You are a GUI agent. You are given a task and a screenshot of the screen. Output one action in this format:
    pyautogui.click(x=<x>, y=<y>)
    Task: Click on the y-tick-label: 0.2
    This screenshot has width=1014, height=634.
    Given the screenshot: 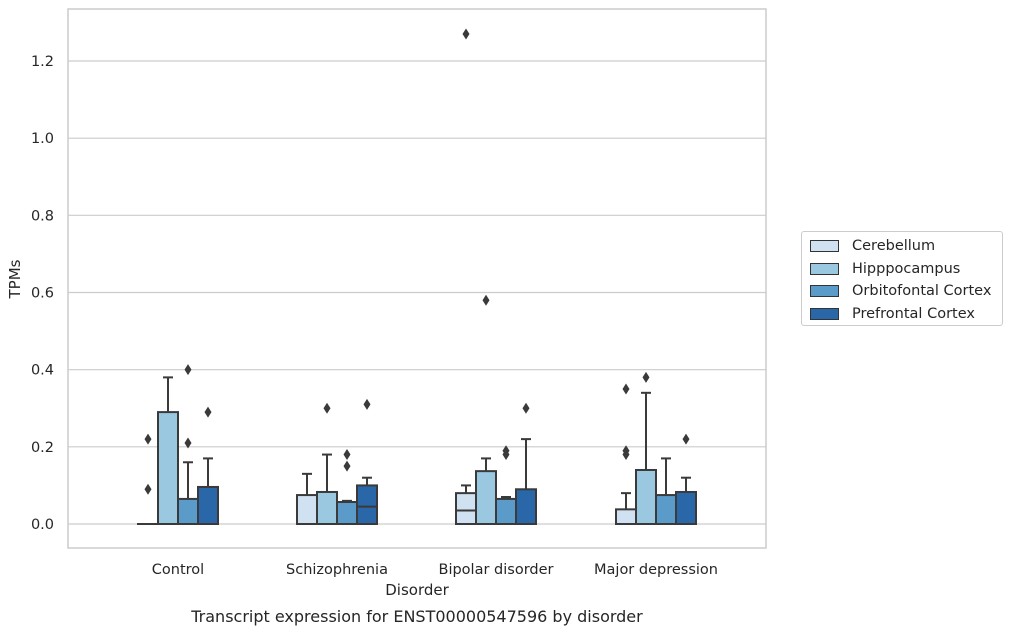 What is the action you would take?
    pyautogui.click(x=42, y=448)
    